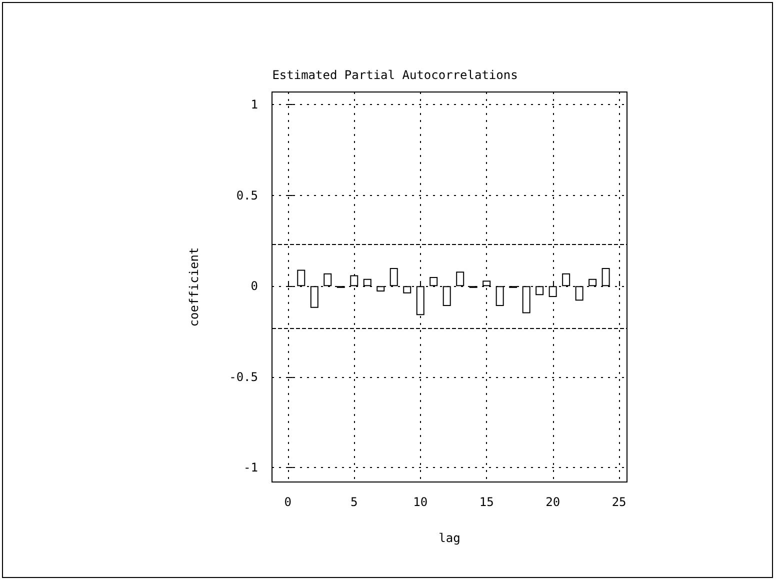  Describe the element at coordinates (619, 502) in the screenshot. I see `x-tick-label: 25` at that location.